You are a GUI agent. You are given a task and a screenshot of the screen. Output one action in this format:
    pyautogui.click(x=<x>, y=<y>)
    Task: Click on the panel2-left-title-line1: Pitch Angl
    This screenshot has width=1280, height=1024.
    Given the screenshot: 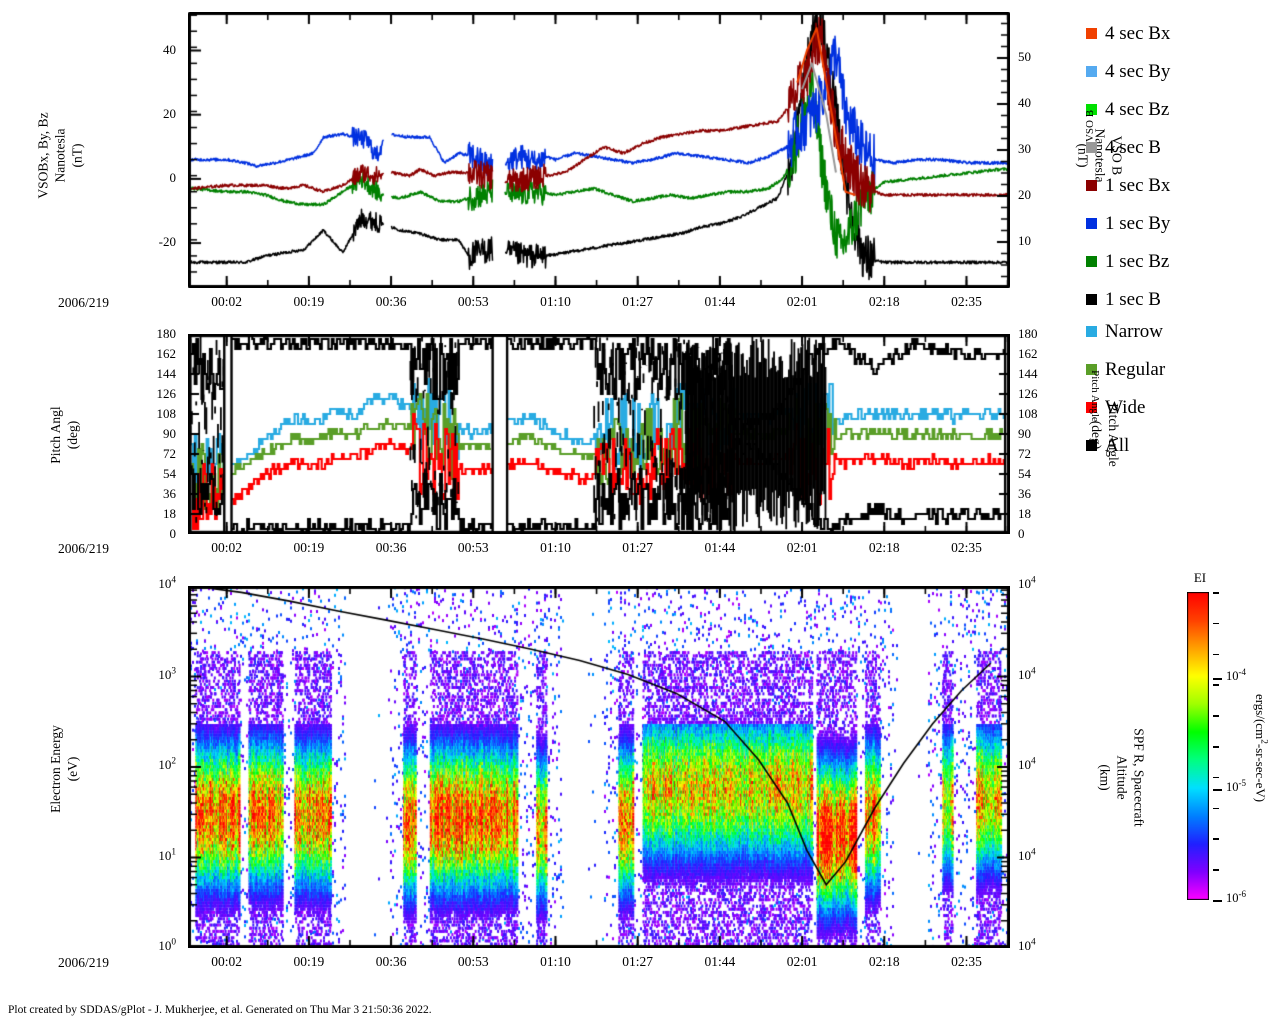 What is the action you would take?
    pyautogui.click(x=55, y=435)
    